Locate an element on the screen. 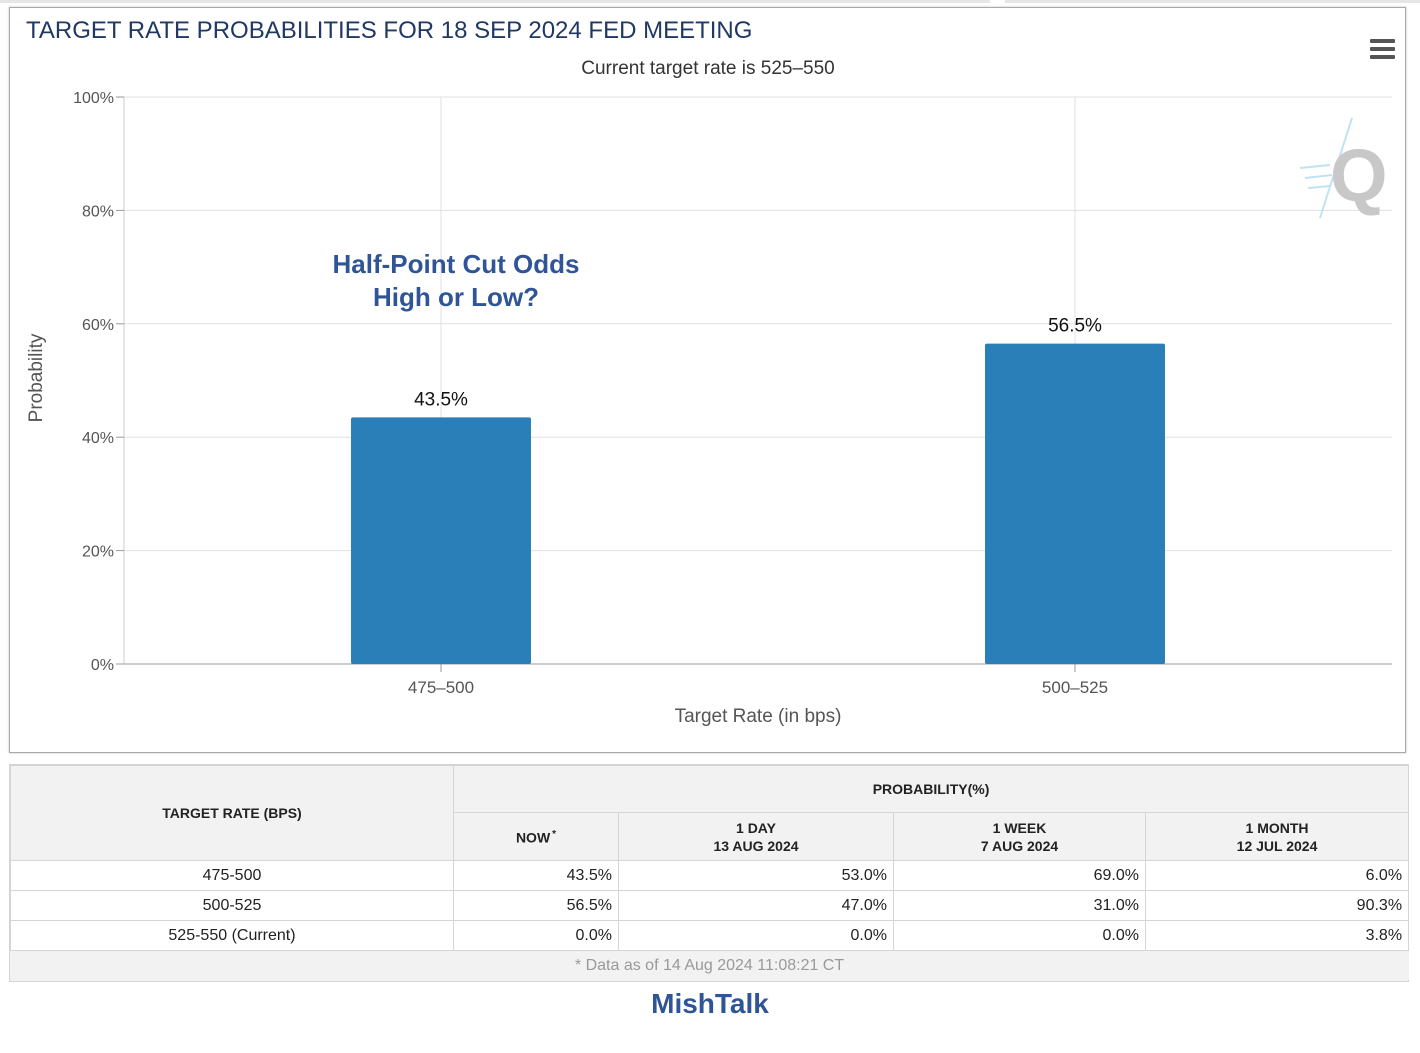 This screenshot has height=1053, width=1420. y-tick-label: 60% is located at coordinates (98, 325).